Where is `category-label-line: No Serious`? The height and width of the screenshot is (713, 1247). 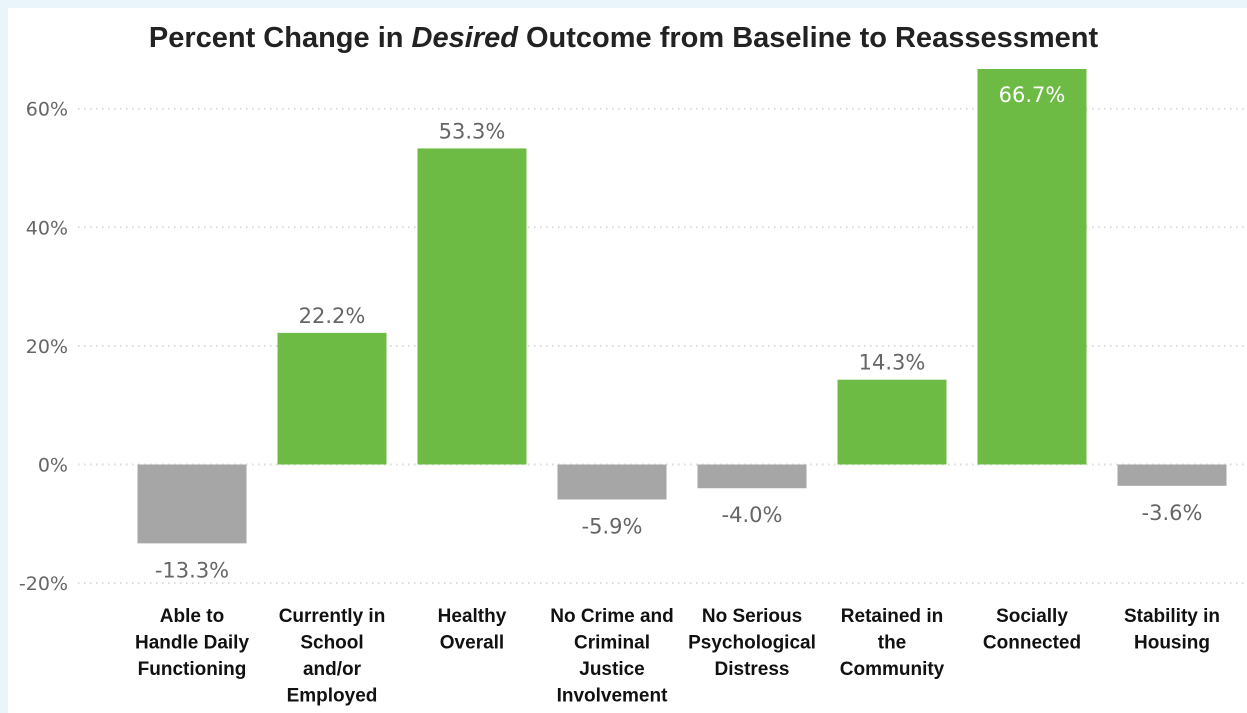 category-label-line: No Serious is located at coordinates (752, 616).